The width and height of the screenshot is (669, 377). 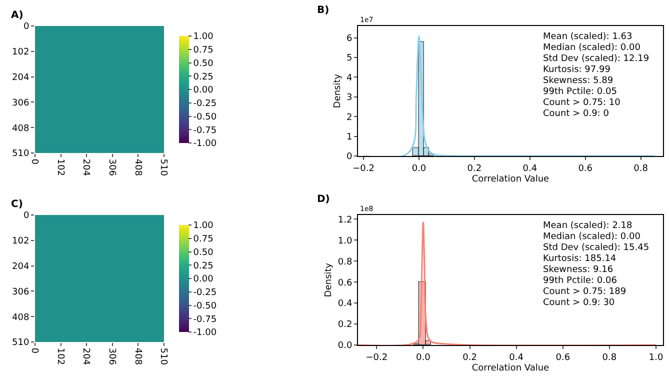 I want to click on annotation: 99th Pctile: 0.06, so click(x=580, y=281).